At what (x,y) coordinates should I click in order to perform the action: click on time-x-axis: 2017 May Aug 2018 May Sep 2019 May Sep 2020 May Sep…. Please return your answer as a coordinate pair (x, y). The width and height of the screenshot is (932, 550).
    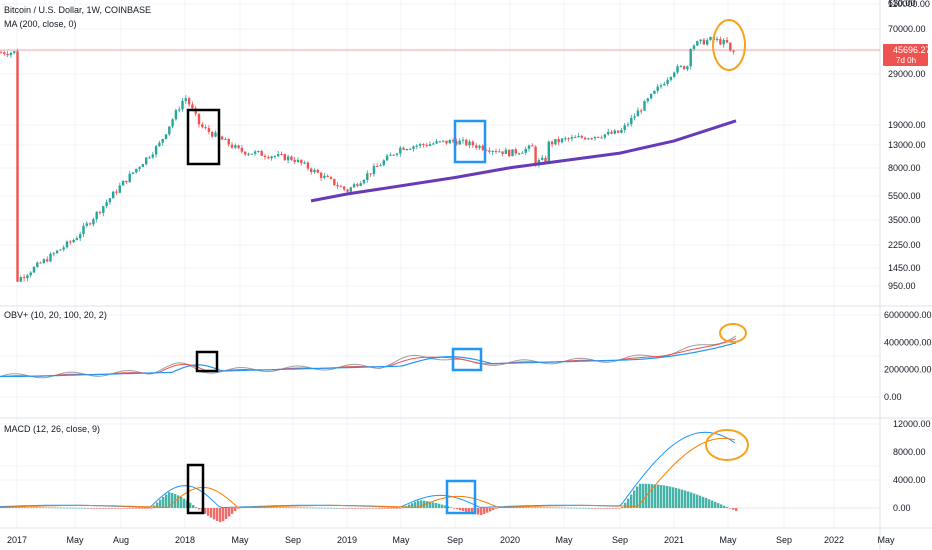
    Looking at the image, I should click on (451, 540).